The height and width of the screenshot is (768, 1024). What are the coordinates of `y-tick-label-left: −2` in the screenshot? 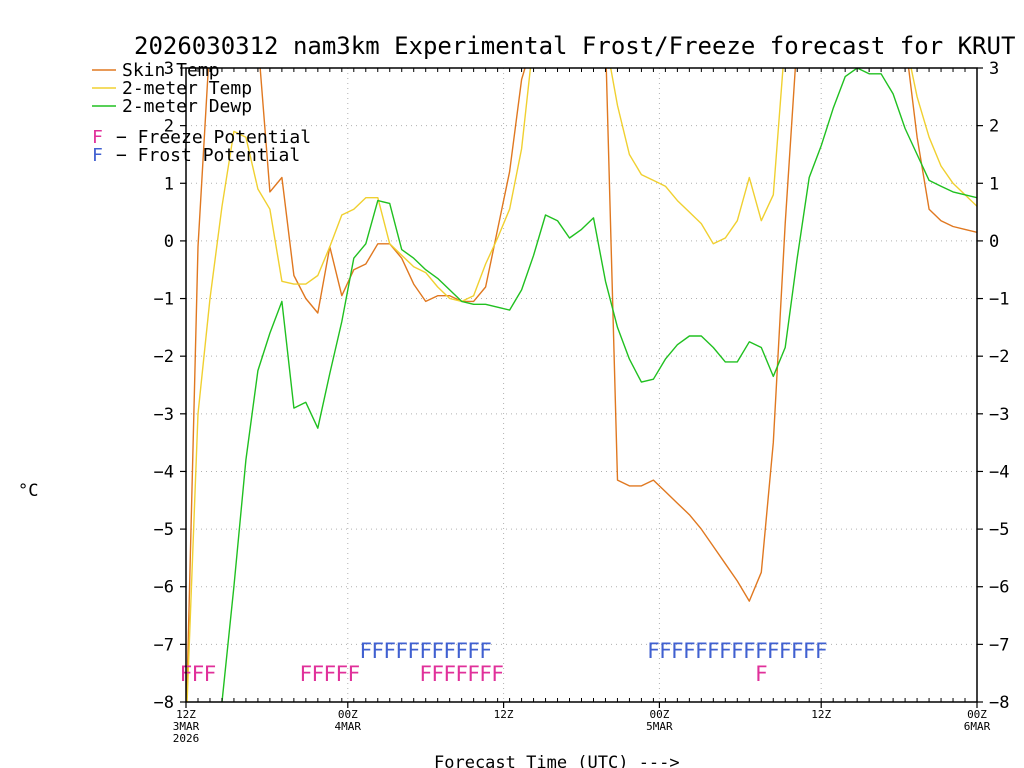 It's located at (164, 357).